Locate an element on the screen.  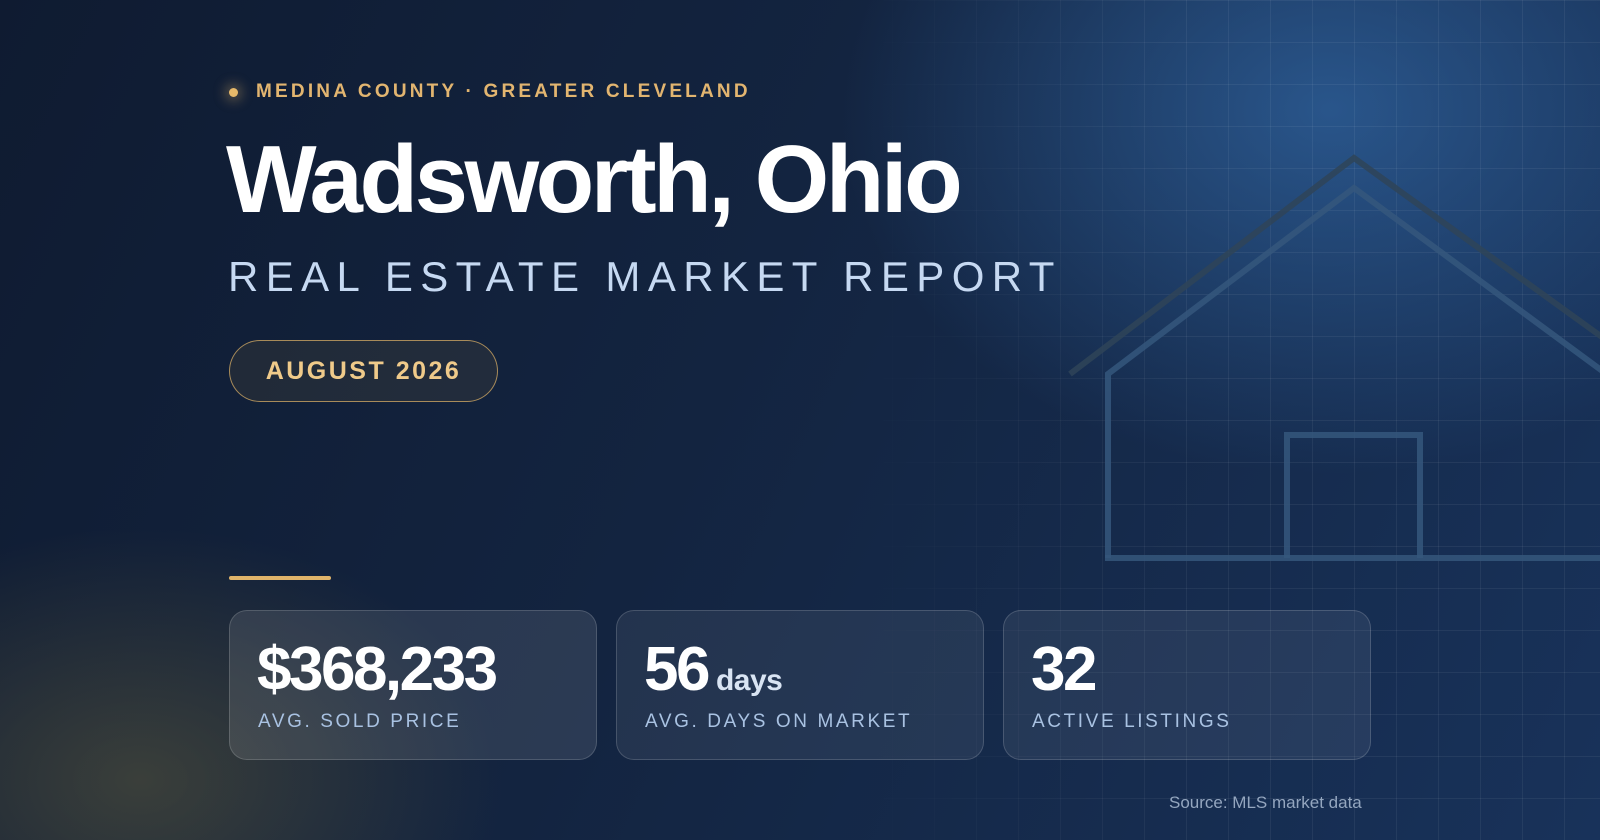
source-note: Source: MLS market data is located at coordinates (1265, 802).